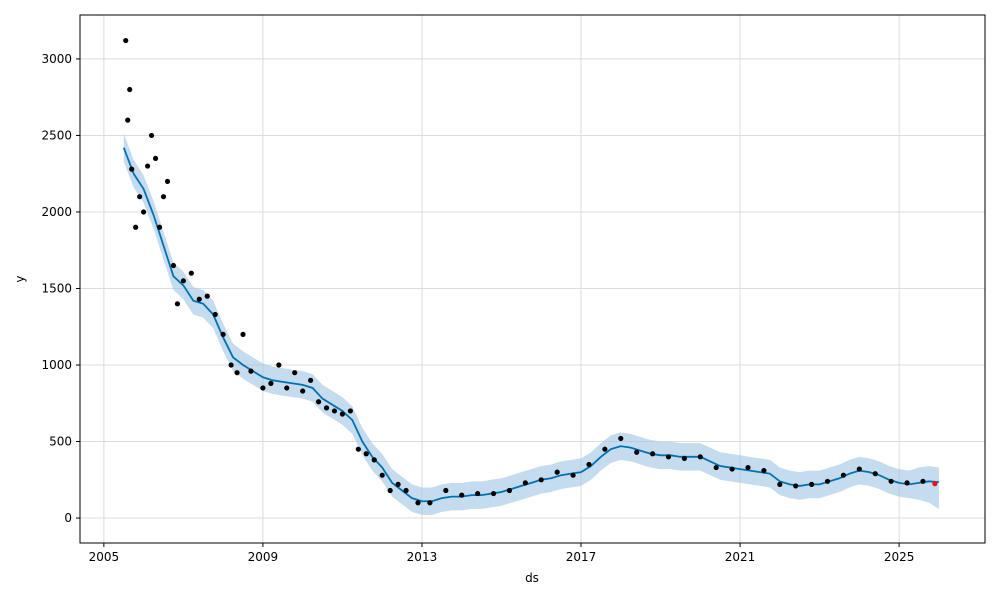 The height and width of the screenshot is (604, 1000). What do you see at coordinates (740, 557) in the screenshot?
I see `x-tick-label: 2021` at bounding box center [740, 557].